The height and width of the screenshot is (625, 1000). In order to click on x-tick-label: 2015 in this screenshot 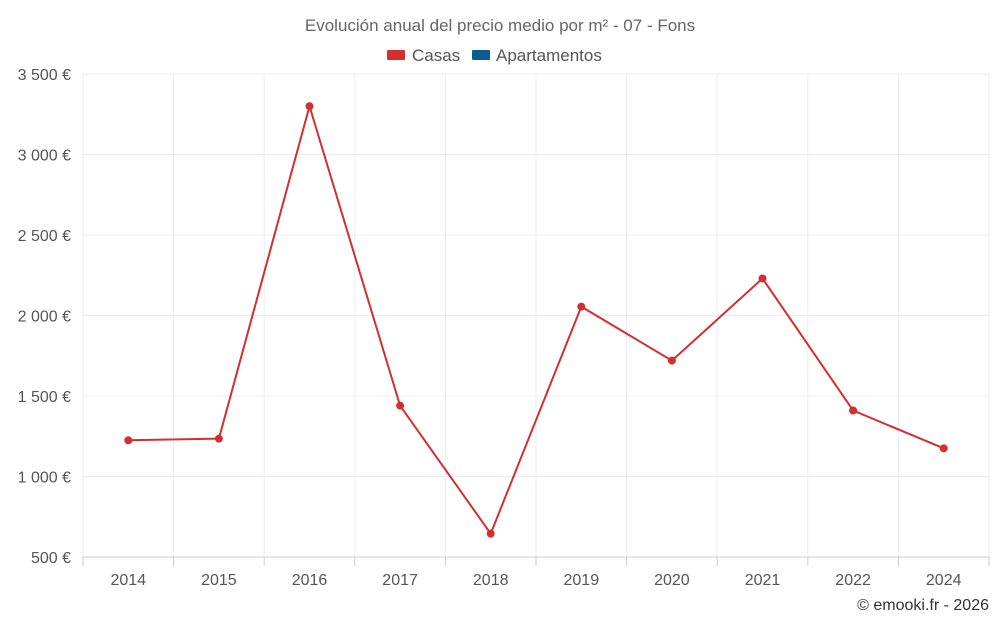, I will do `click(219, 580)`.